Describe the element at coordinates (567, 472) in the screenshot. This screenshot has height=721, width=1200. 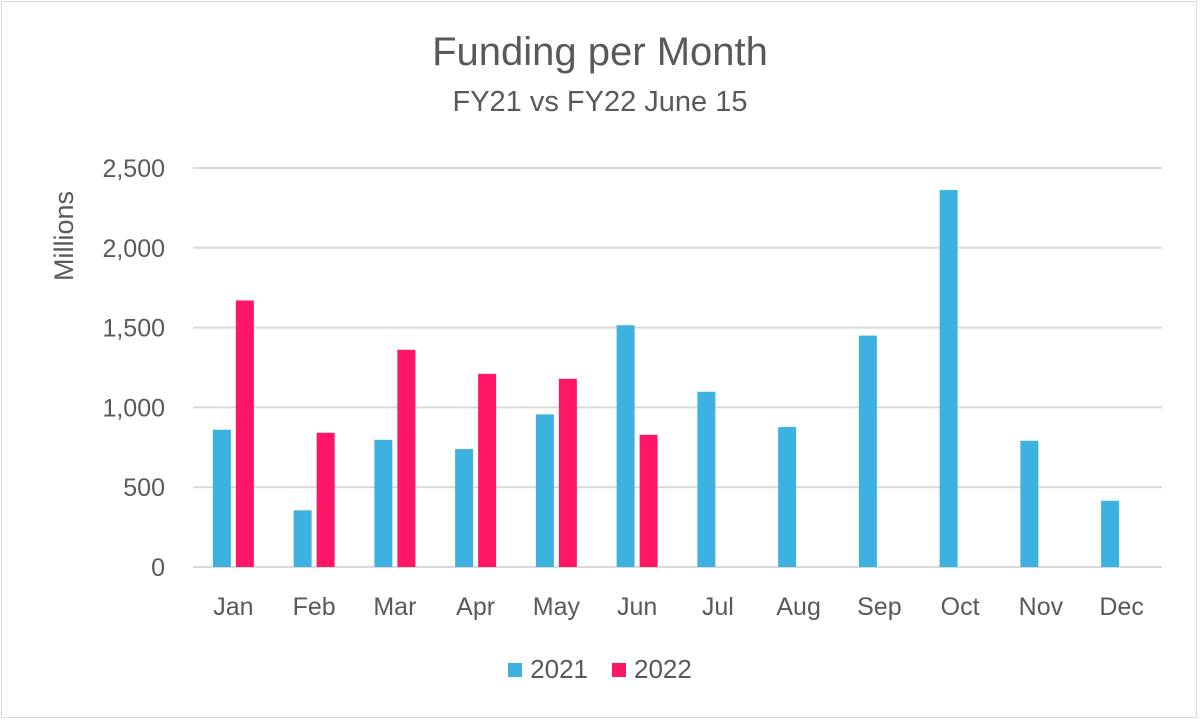
I see `bar-2022-May` at that location.